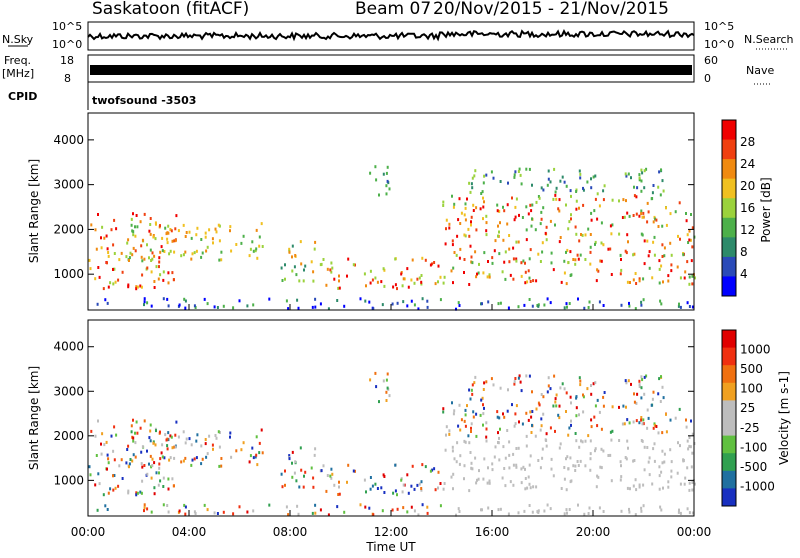 The image size is (800, 558). I want to click on colorbar-swatch, so click(729, 444).